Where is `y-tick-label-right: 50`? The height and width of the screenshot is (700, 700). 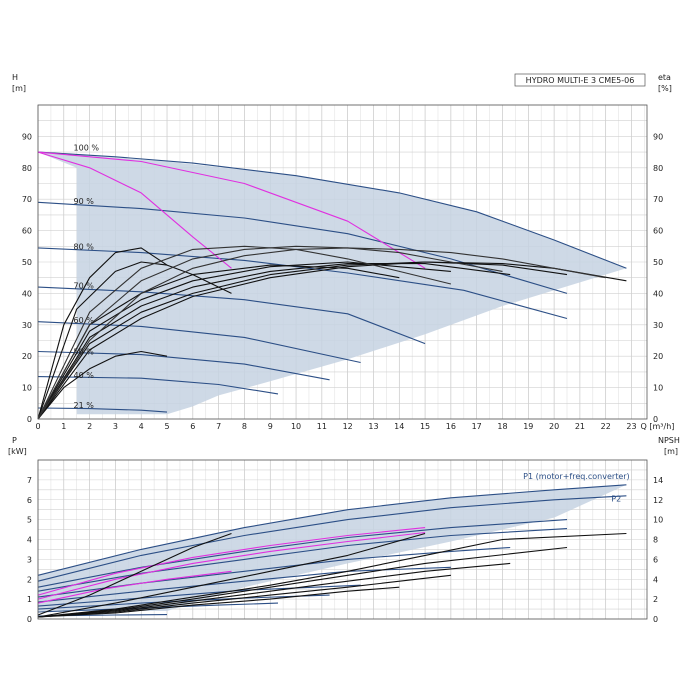
y-tick-label-right: 50 is located at coordinates (658, 262).